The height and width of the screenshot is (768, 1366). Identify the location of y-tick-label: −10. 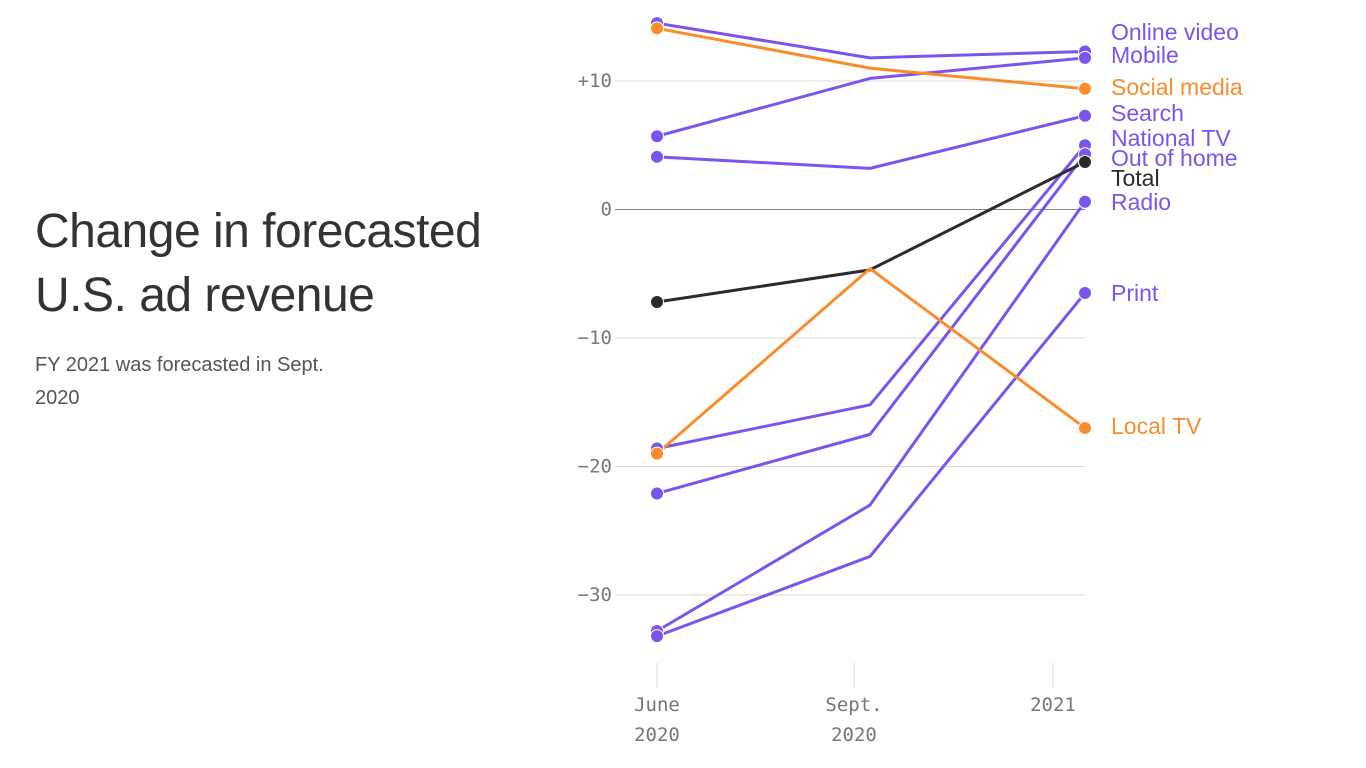
(595, 338).